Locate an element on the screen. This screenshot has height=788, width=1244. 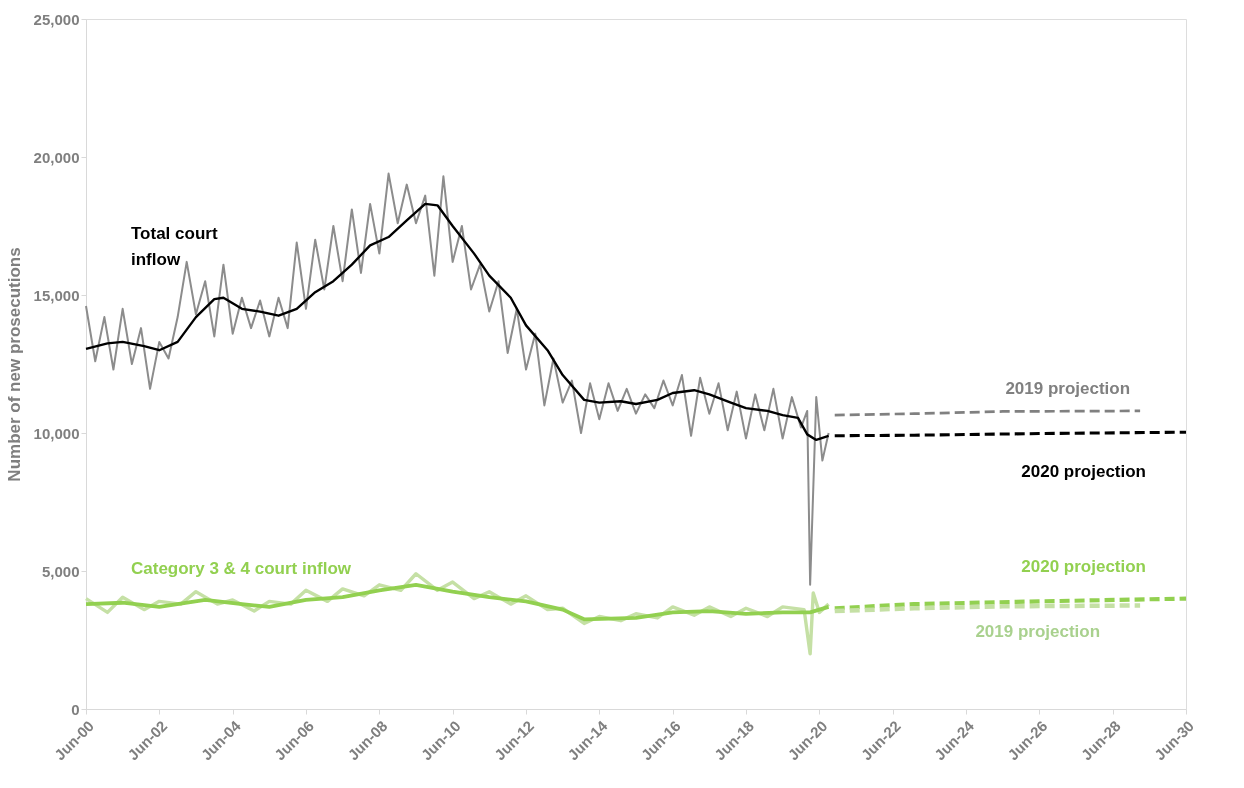
y-tick-label: 0 is located at coordinates (75, 709).